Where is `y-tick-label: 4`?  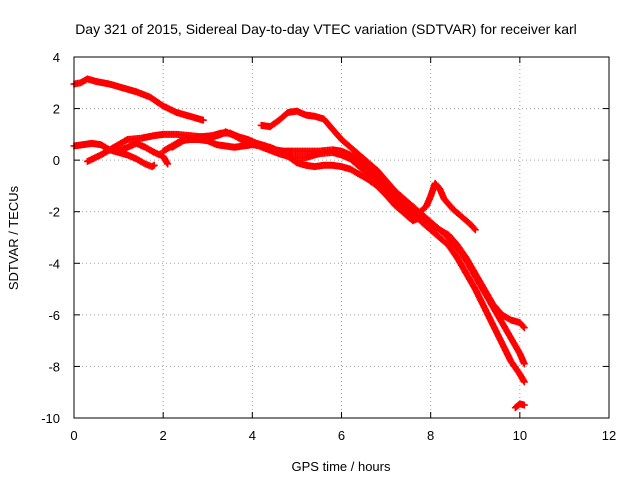
y-tick-label: 4 is located at coordinates (56, 57).